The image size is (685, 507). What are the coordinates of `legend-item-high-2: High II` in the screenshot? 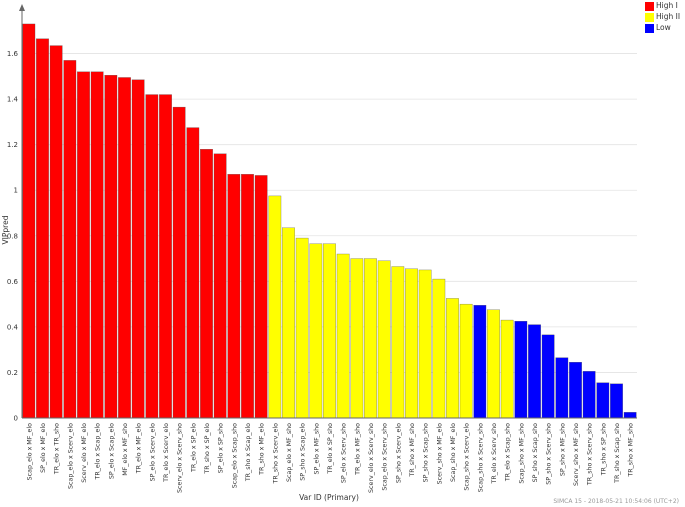 It's located at (664, 17).